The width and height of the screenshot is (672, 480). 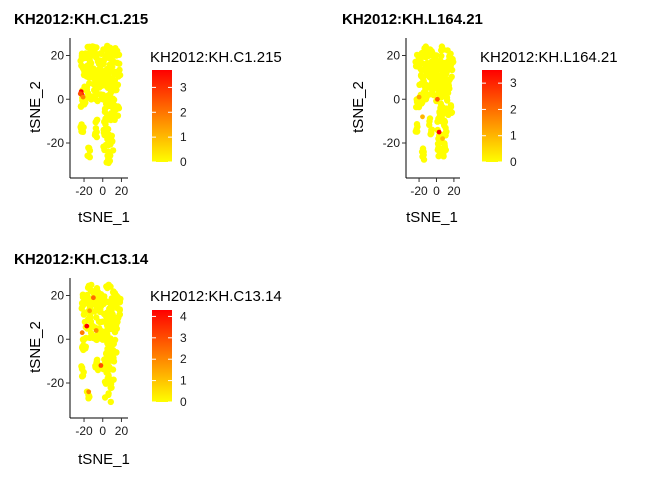 I want to click on panel-title: KH2012:KH.C1.215, so click(x=81, y=19).